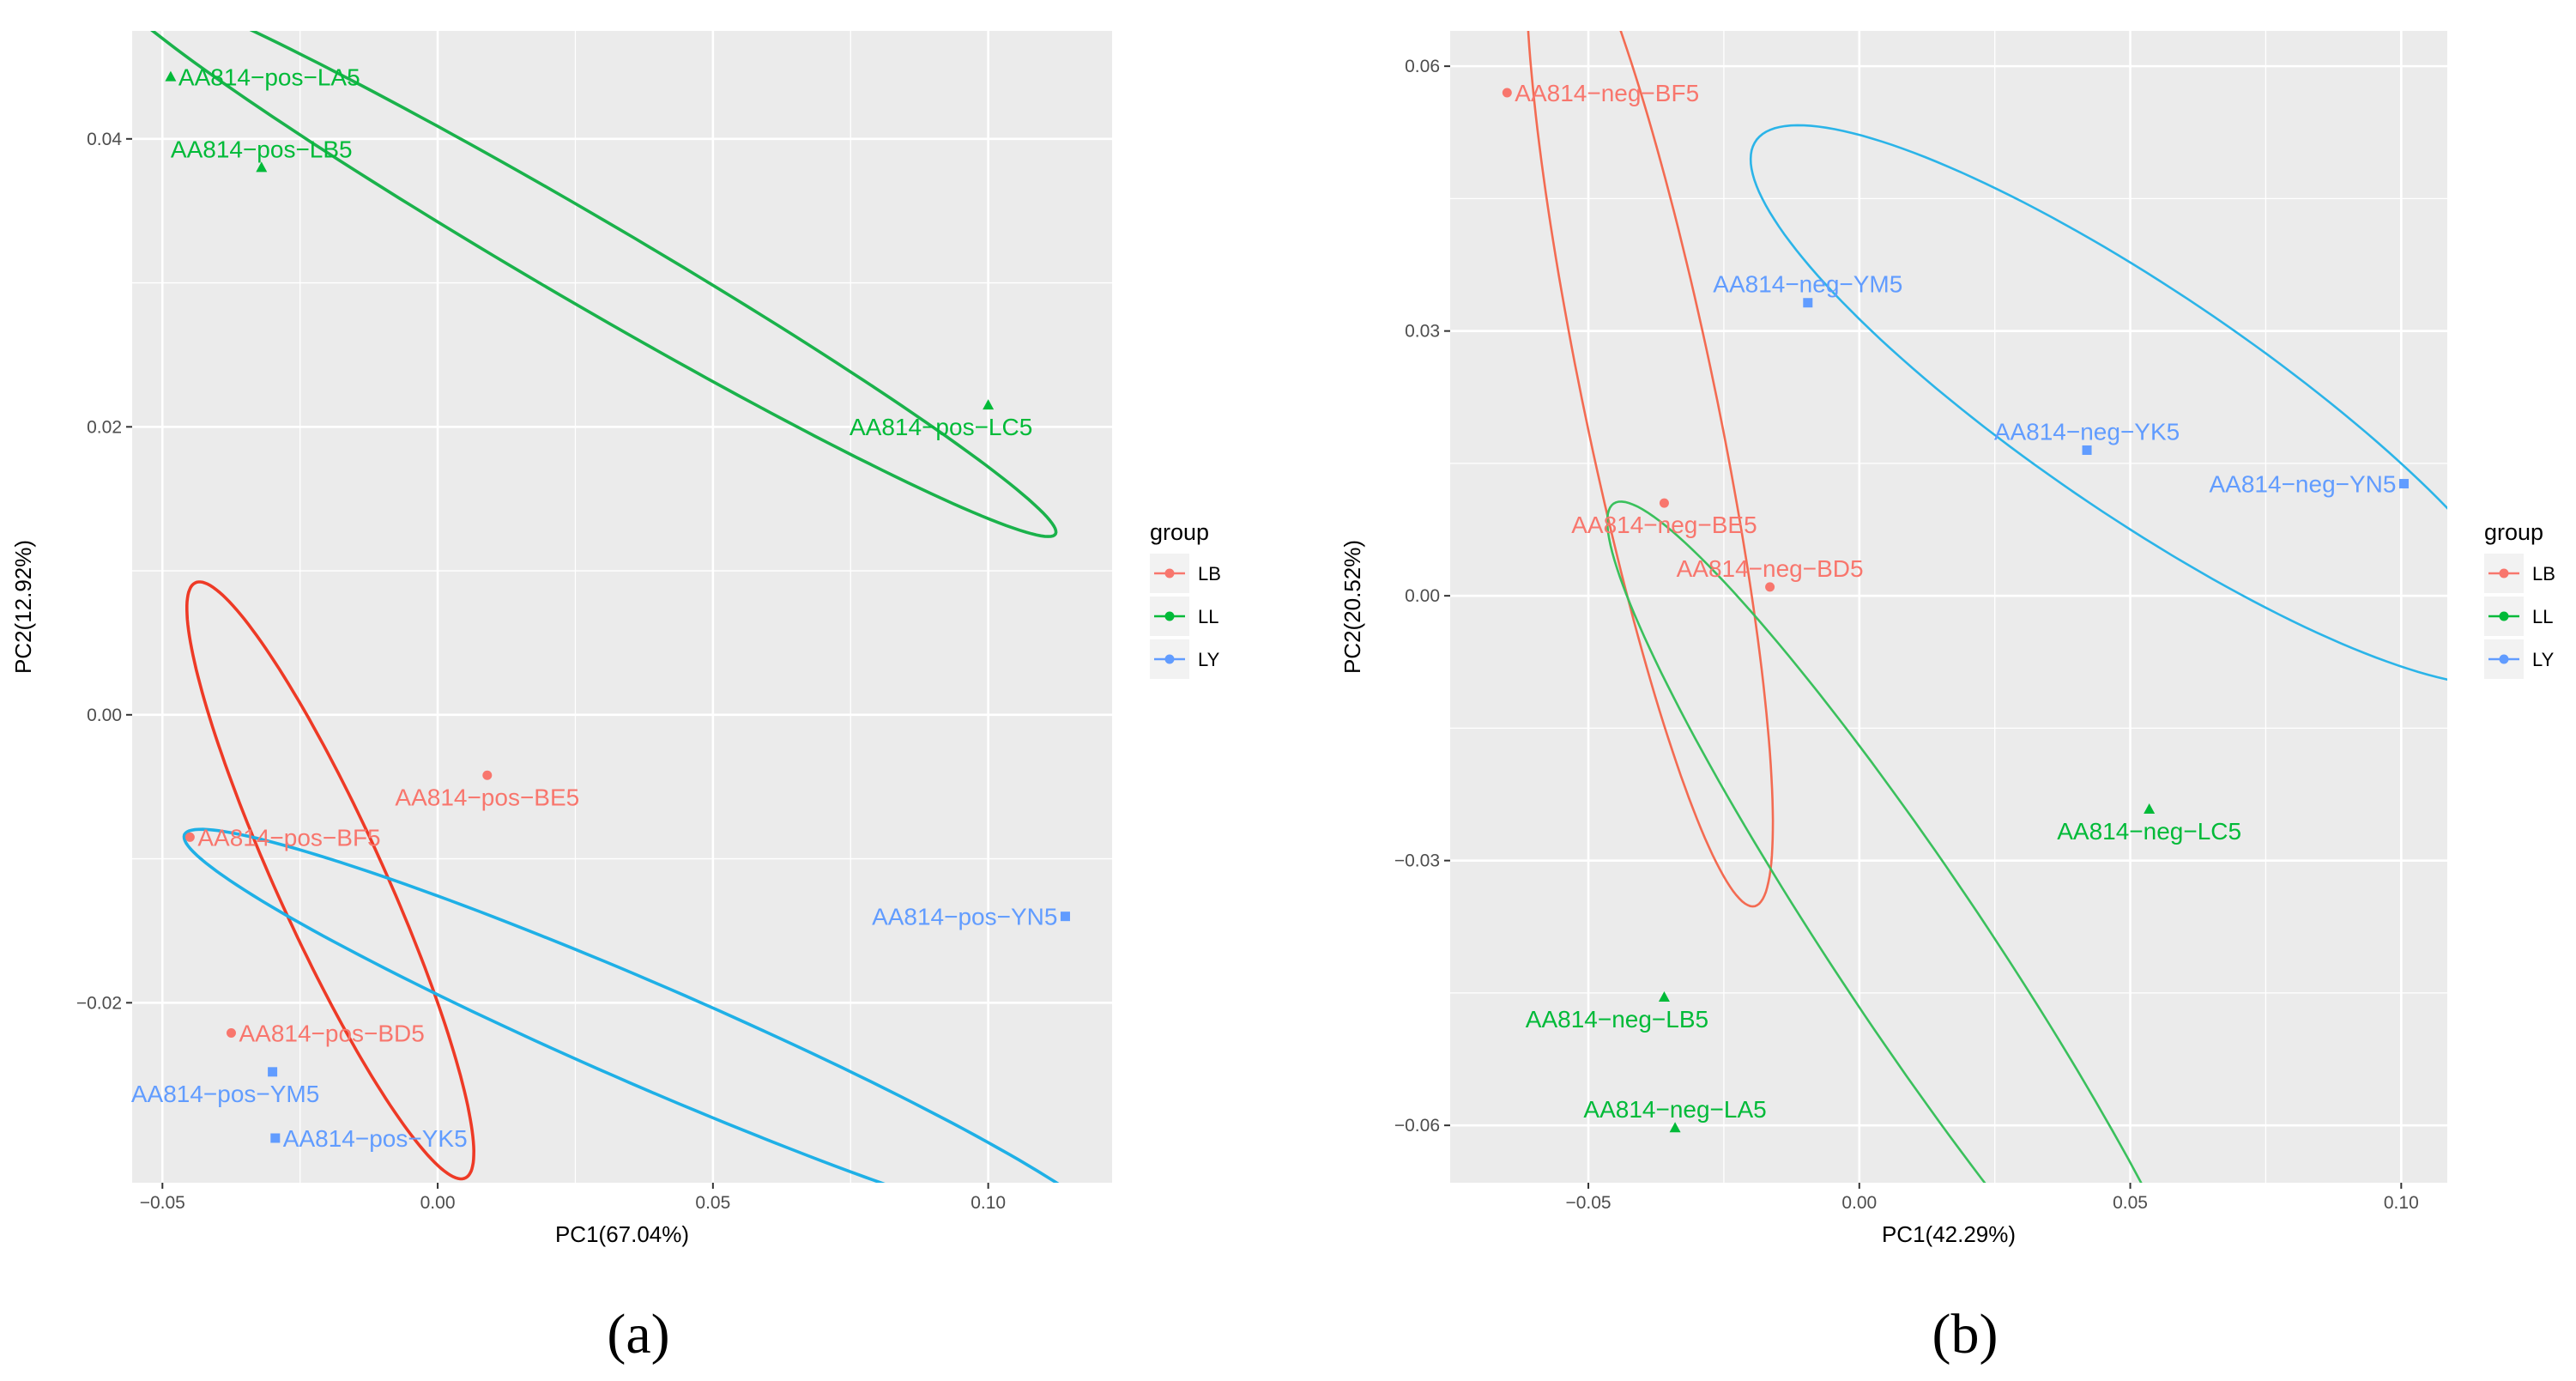 This screenshot has width=2576, height=1381. What do you see at coordinates (941, 427) in the screenshot?
I see `point-label: AA814−pos−LC5` at bounding box center [941, 427].